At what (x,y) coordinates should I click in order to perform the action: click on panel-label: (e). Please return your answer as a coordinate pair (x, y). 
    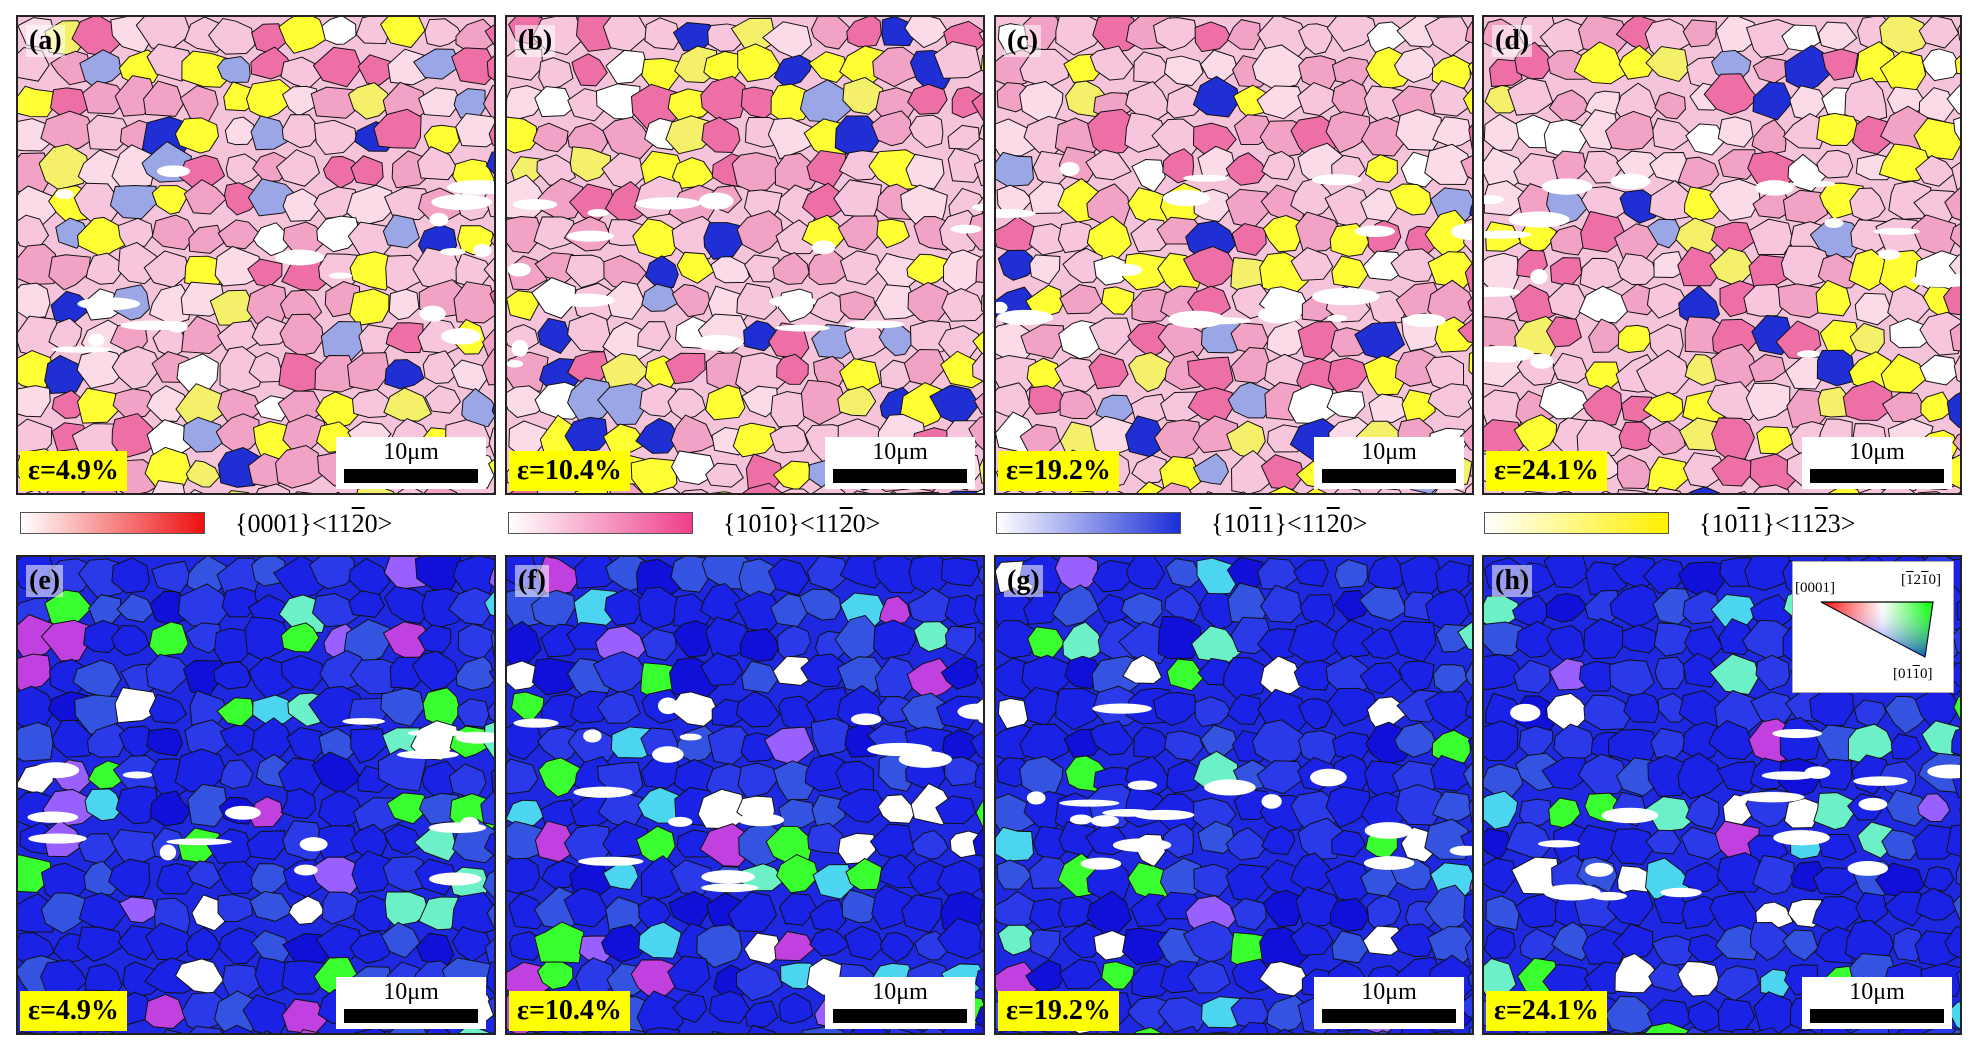
    Looking at the image, I should click on (45, 581).